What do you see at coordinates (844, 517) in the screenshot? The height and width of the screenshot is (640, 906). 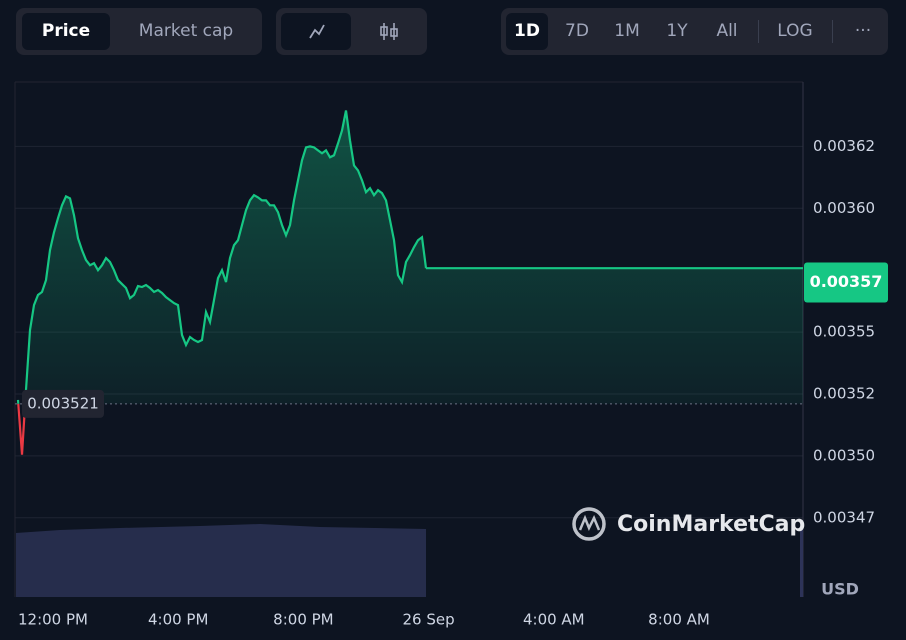 I see `y-tick-label: 0.00347` at bounding box center [844, 517].